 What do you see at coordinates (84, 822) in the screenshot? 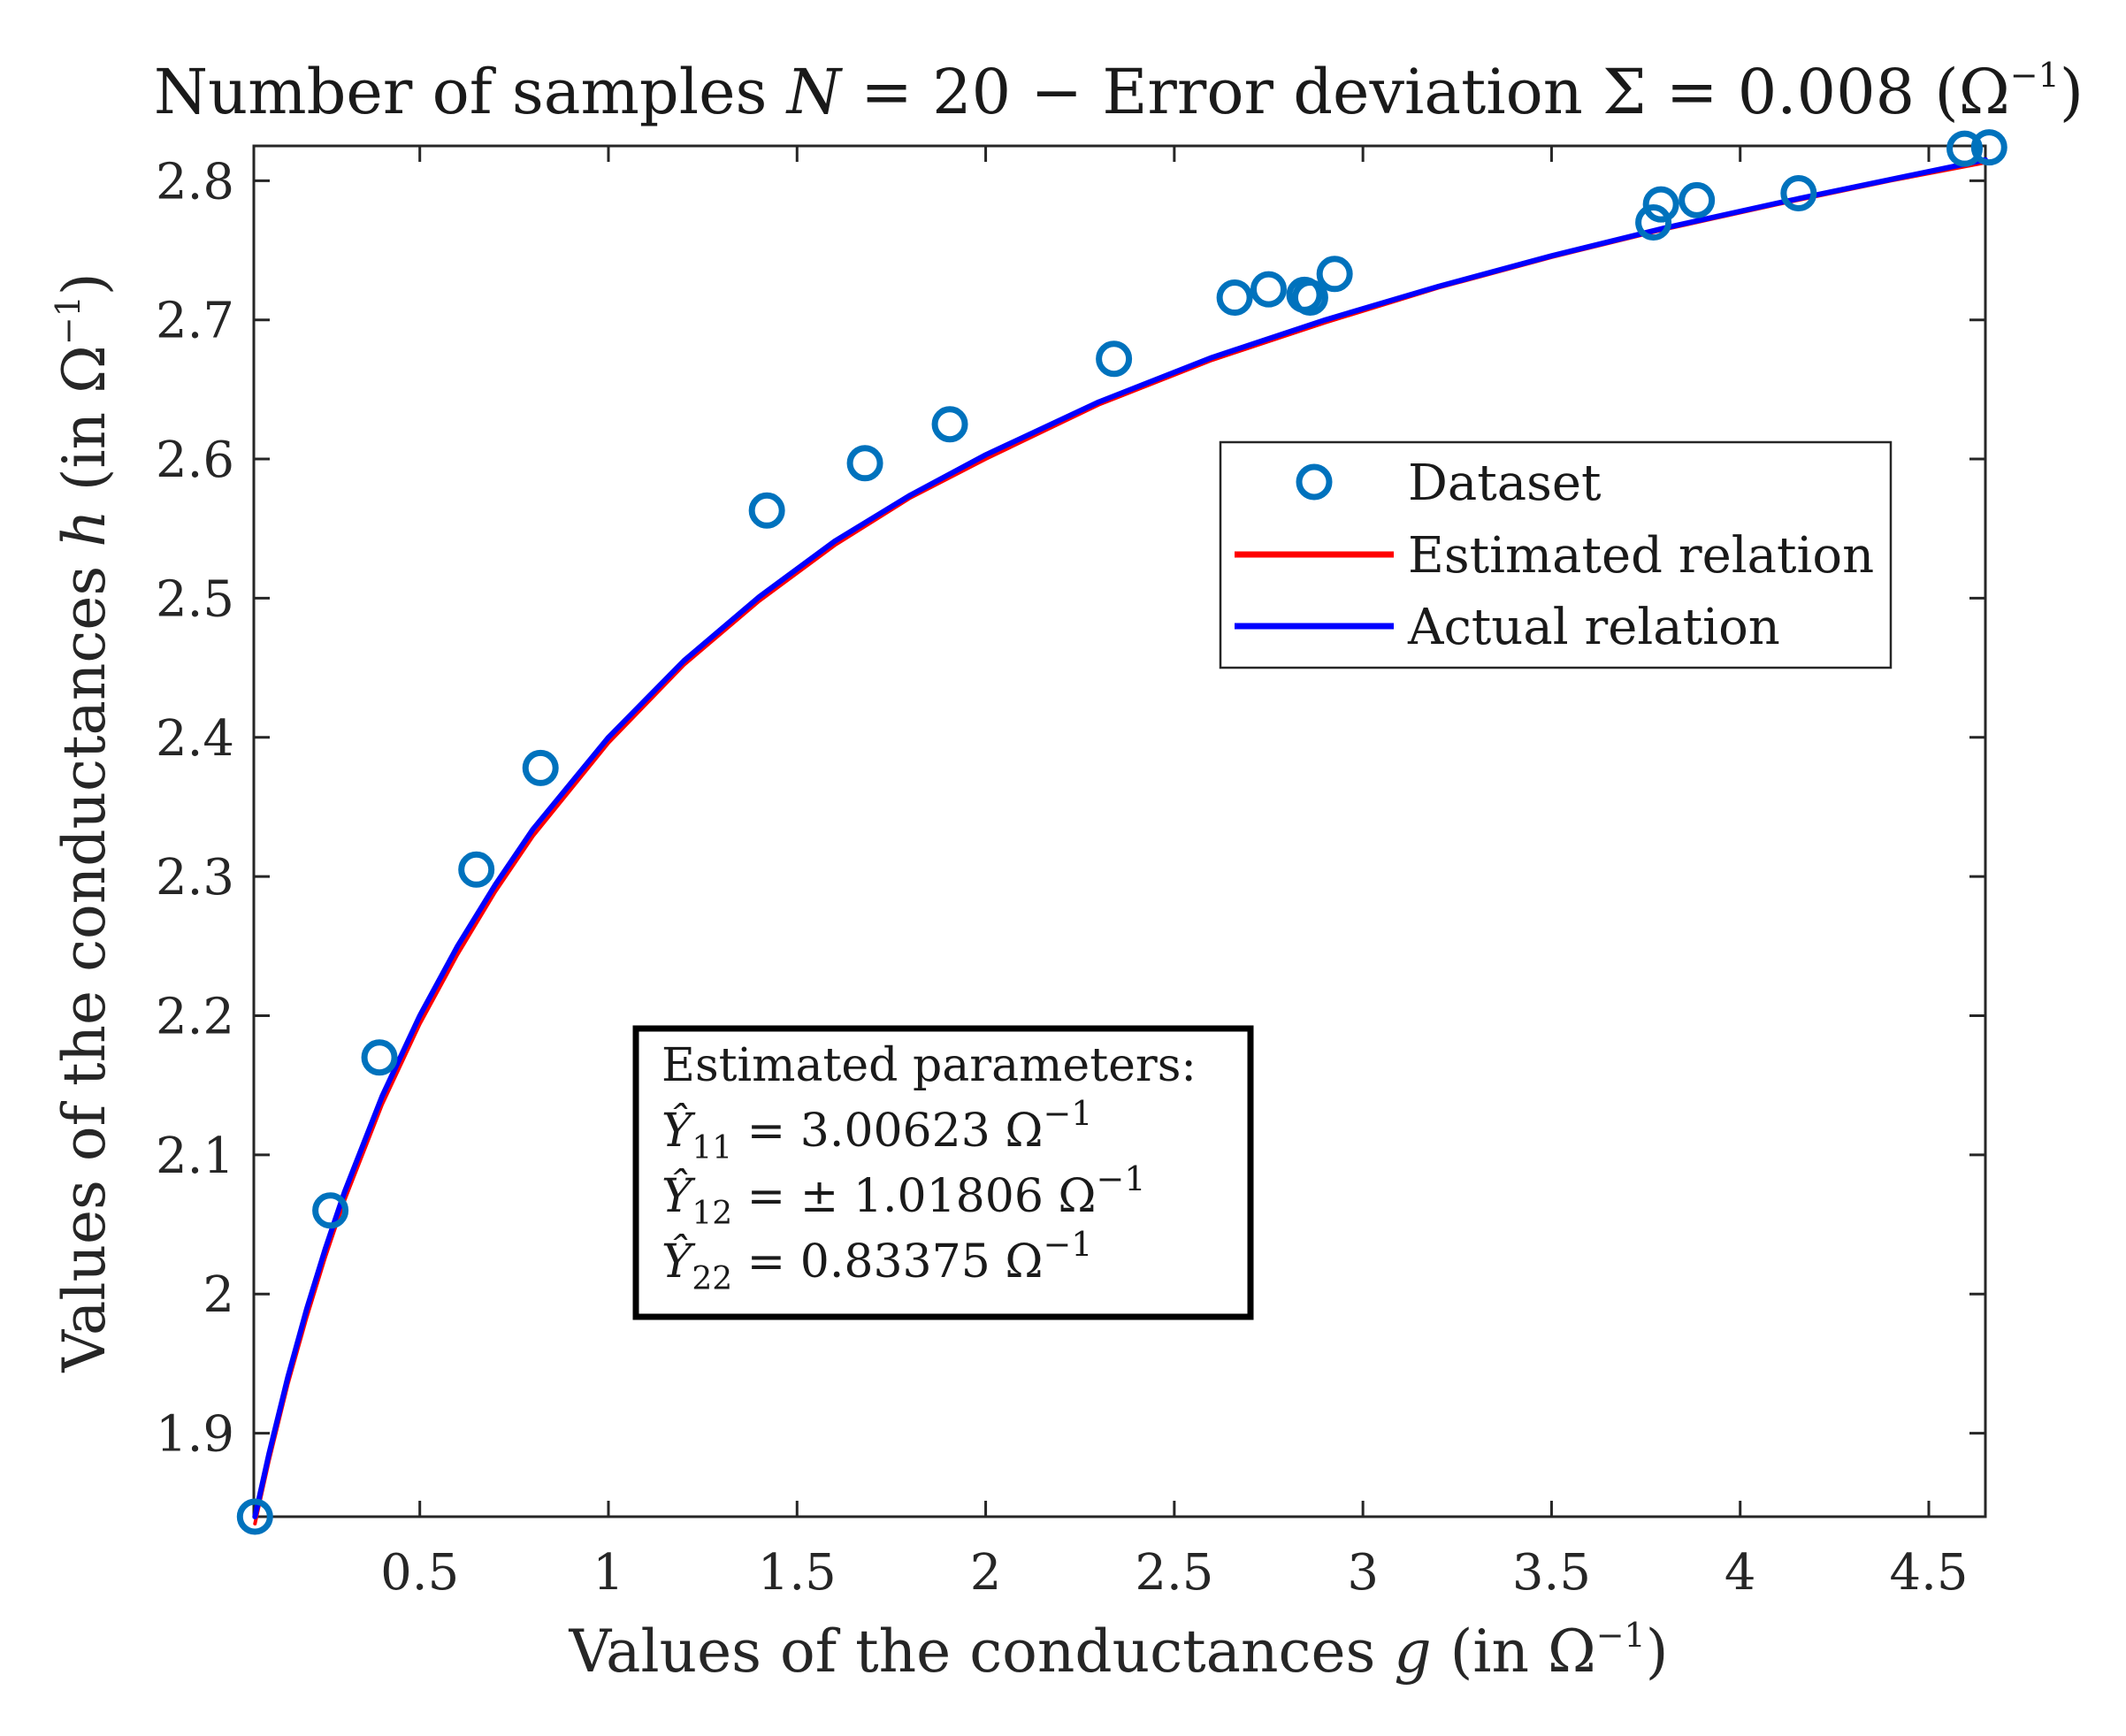
I see `y-axis-label: Values of the conductances h (in Ω−1)` at bounding box center [84, 822].